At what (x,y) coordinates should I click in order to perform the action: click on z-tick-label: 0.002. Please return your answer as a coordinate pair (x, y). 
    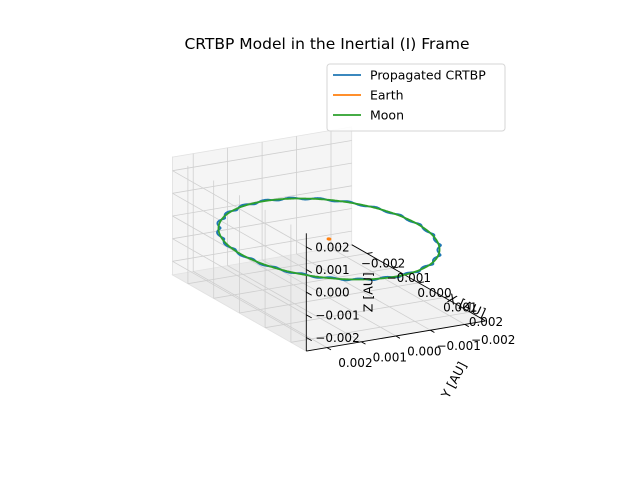
    Looking at the image, I should click on (332, 247).